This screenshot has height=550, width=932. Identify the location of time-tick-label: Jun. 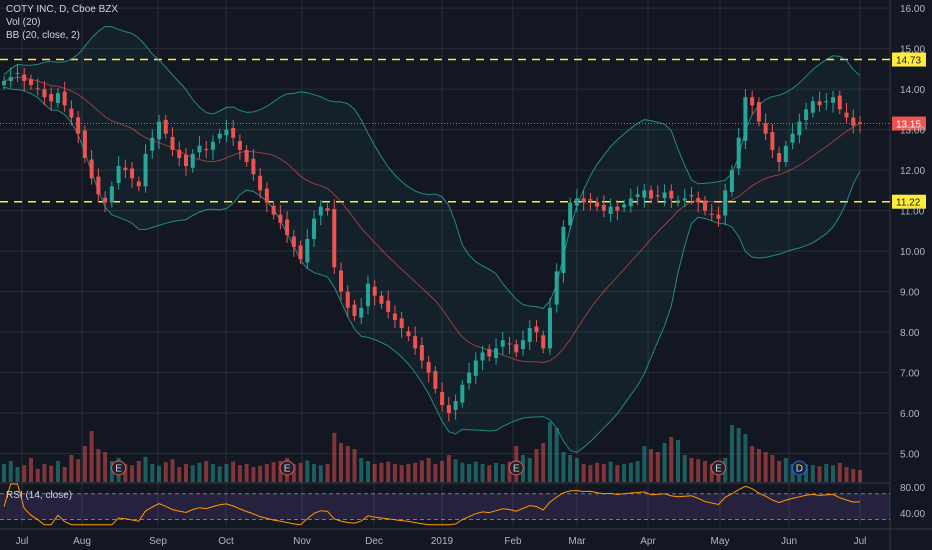
(789, 541).